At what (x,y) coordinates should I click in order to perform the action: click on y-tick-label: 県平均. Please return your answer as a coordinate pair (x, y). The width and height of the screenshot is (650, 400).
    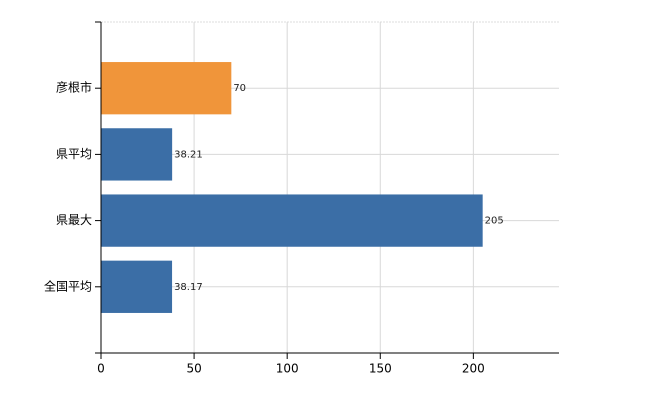
    Looking at the image, I should click on (74, 154).